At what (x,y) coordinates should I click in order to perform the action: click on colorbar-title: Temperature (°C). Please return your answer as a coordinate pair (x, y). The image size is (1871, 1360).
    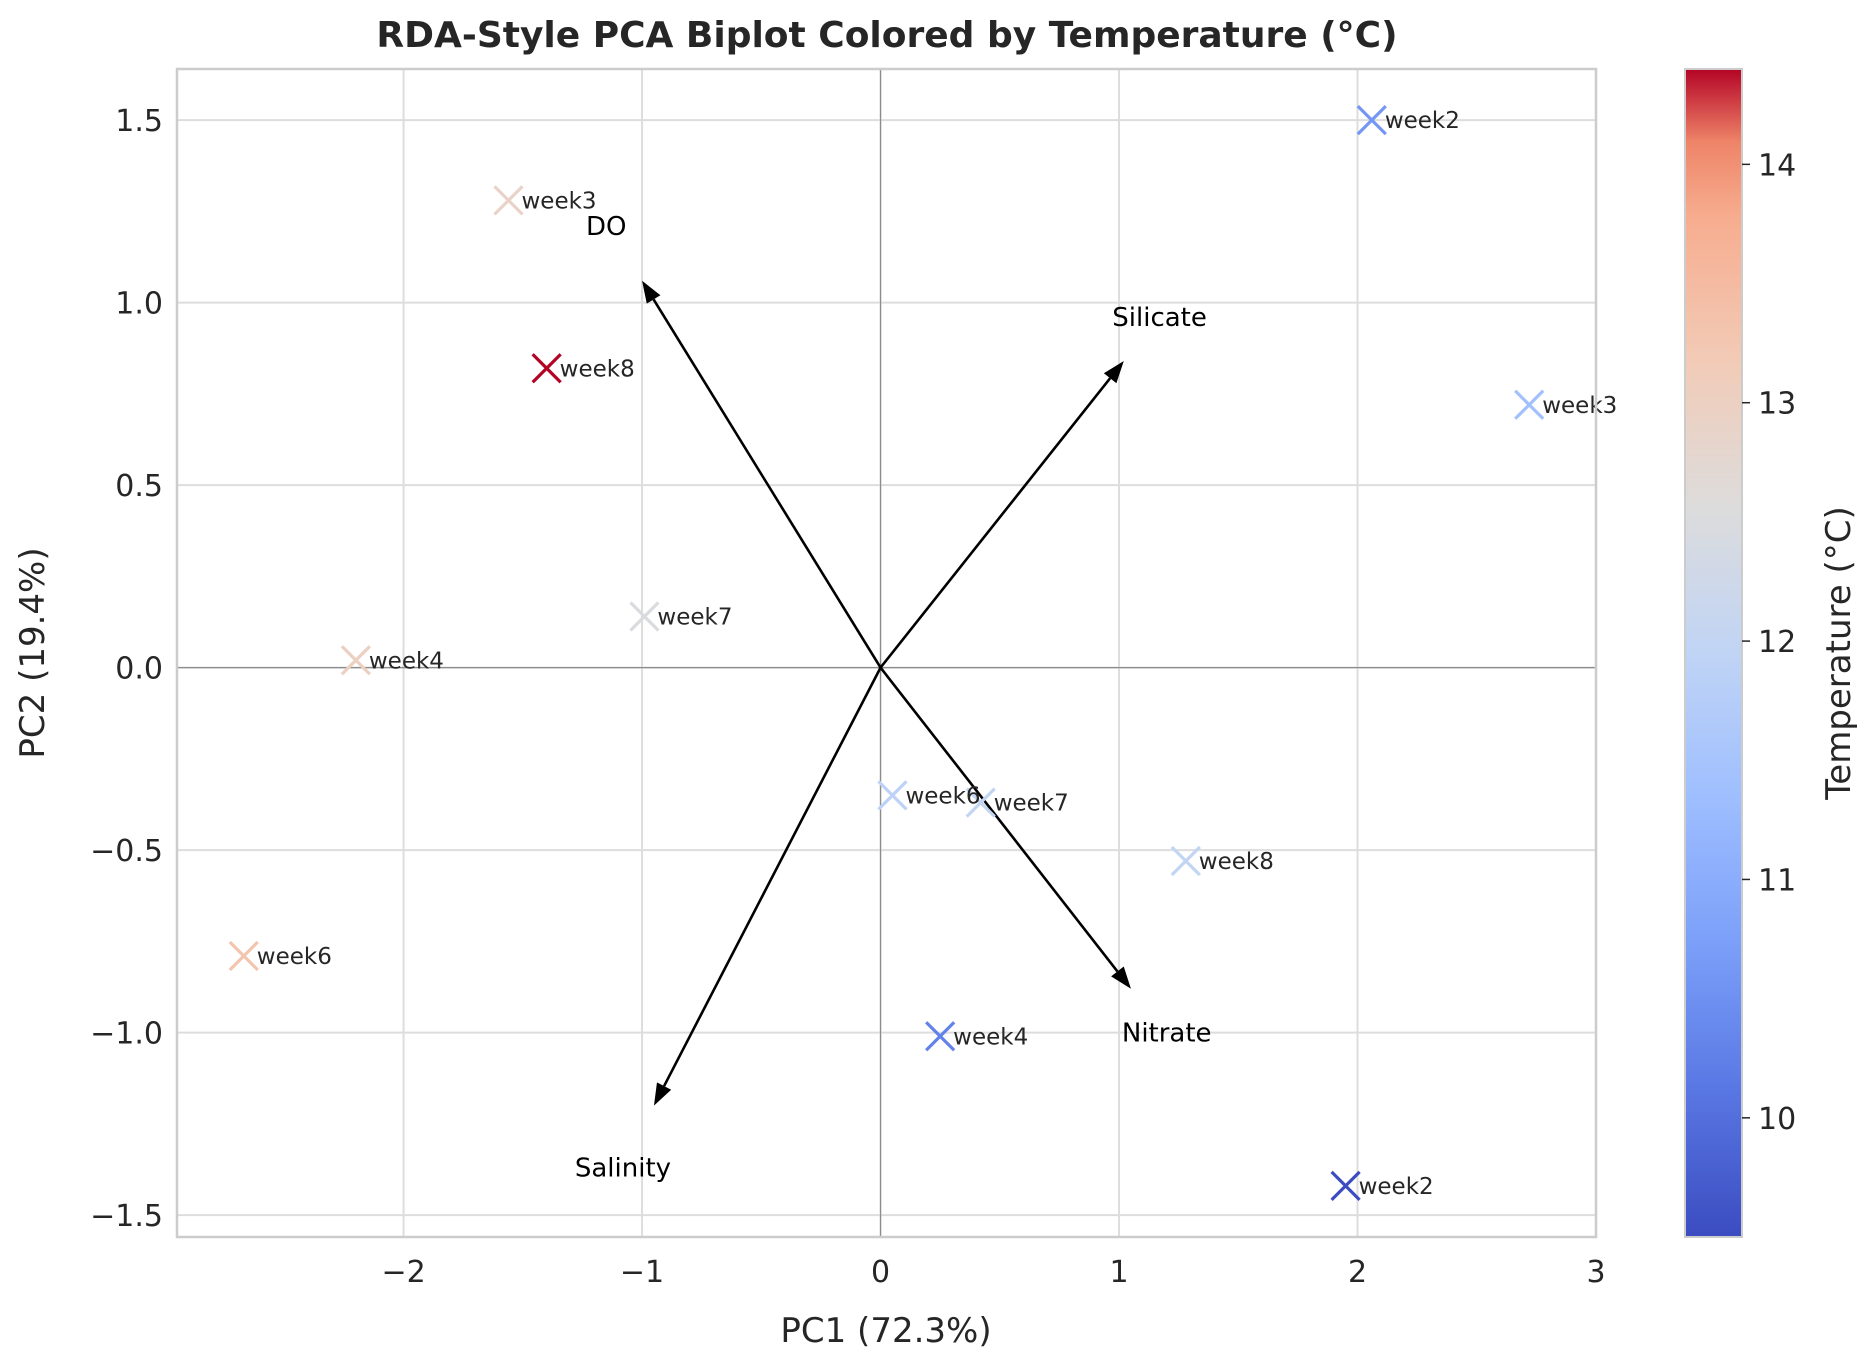
    Looking at the image, I should click on (1839, 653).